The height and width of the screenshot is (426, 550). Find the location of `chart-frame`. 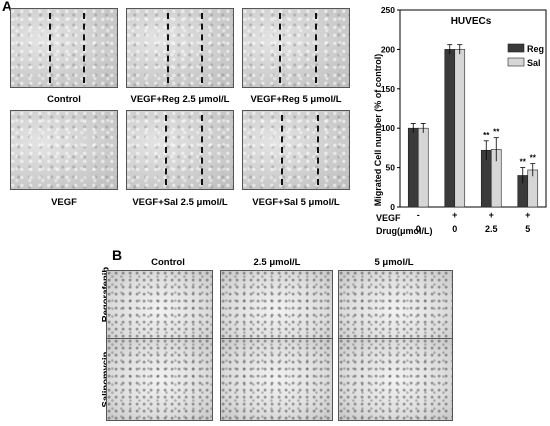

chart-frame is located at coordinates (473, 108).